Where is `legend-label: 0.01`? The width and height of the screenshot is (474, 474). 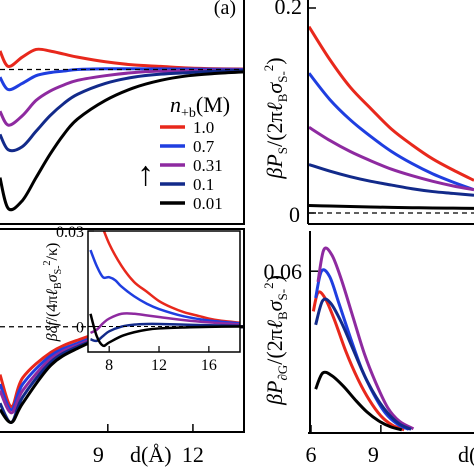
legend-label: 0.01 is located at coordinates (208, 203).